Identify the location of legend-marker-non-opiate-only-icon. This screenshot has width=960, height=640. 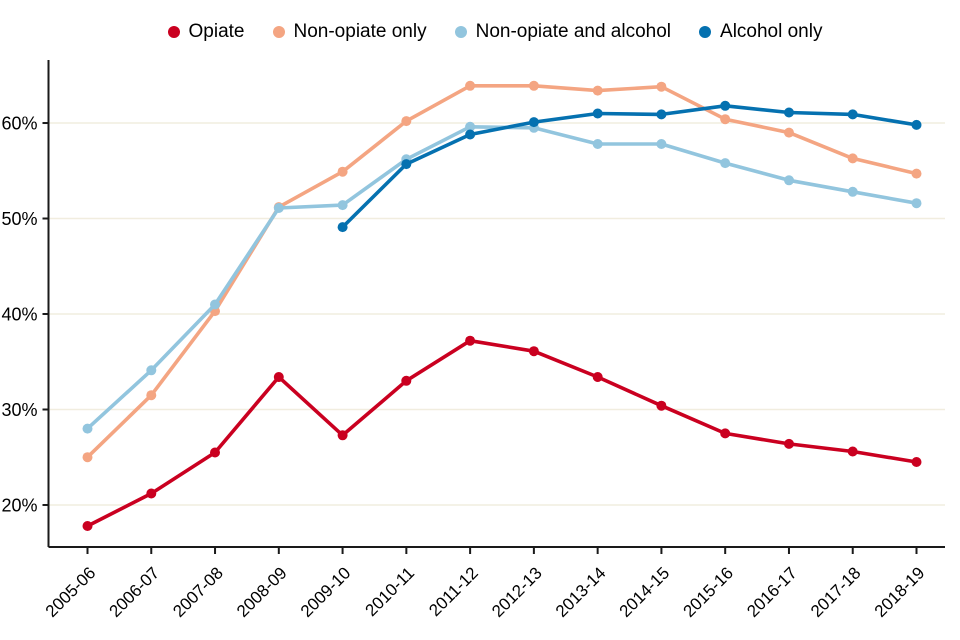
(278, 32).